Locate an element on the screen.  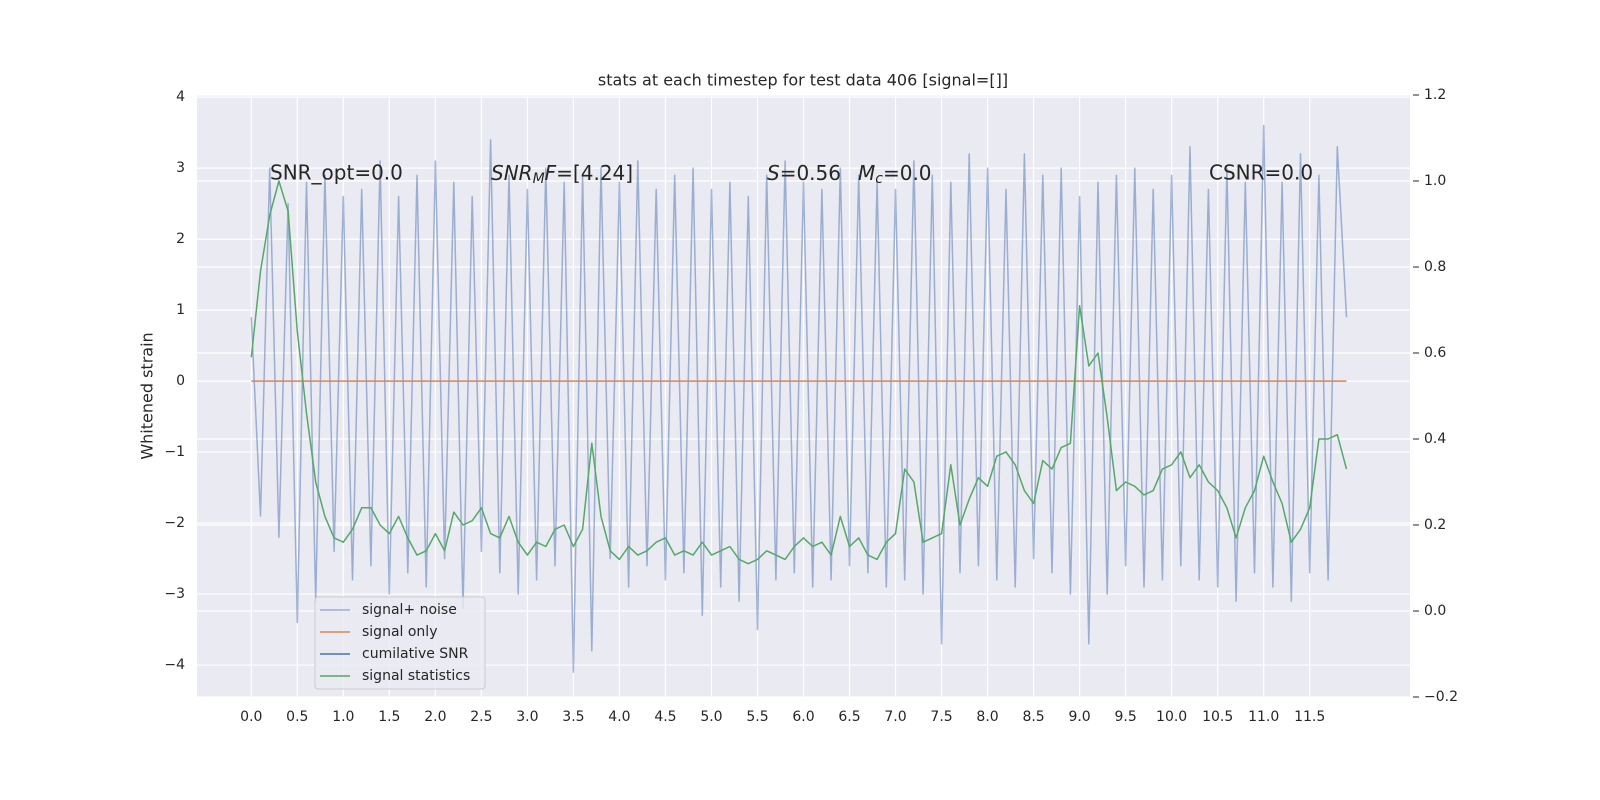
annotation-part: =[4.24] is located at coordinates (594, 173).